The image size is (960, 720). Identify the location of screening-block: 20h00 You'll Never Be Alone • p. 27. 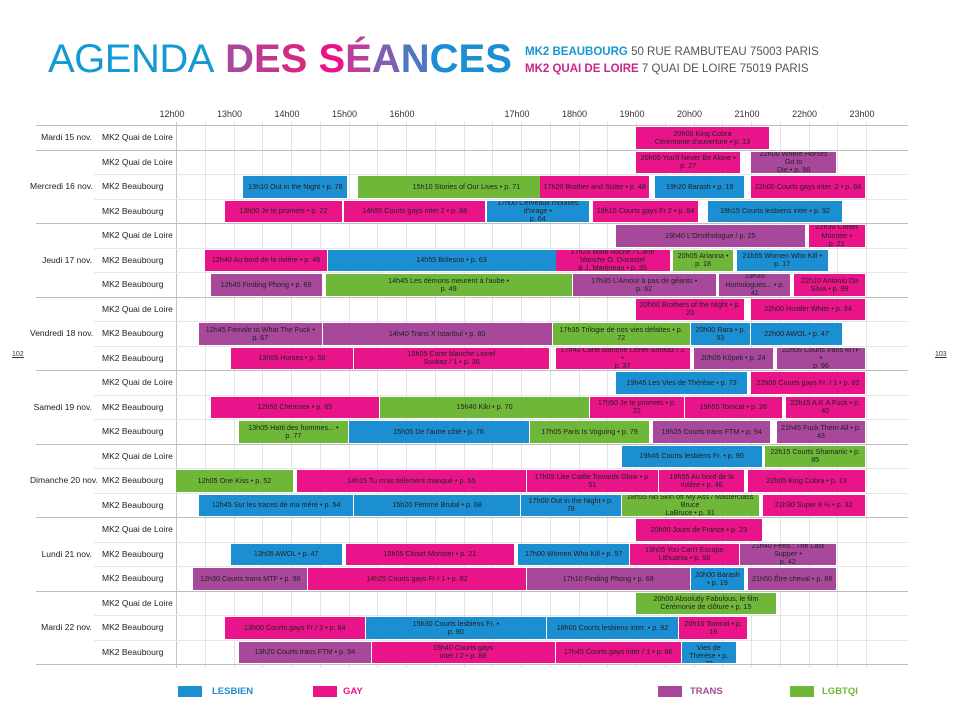
(688, 162).